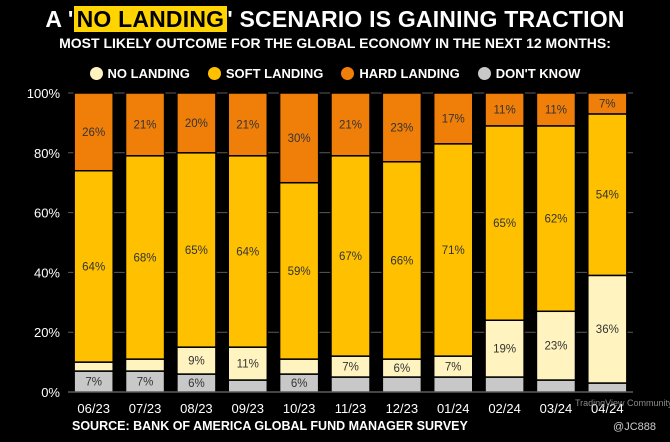 The height and width of the screenshot is (442, 670). What do you see at coordinates (150, 19) in the screenshot?
I see `title-highlight: NO LANDING` at bounding box center [150, 19].